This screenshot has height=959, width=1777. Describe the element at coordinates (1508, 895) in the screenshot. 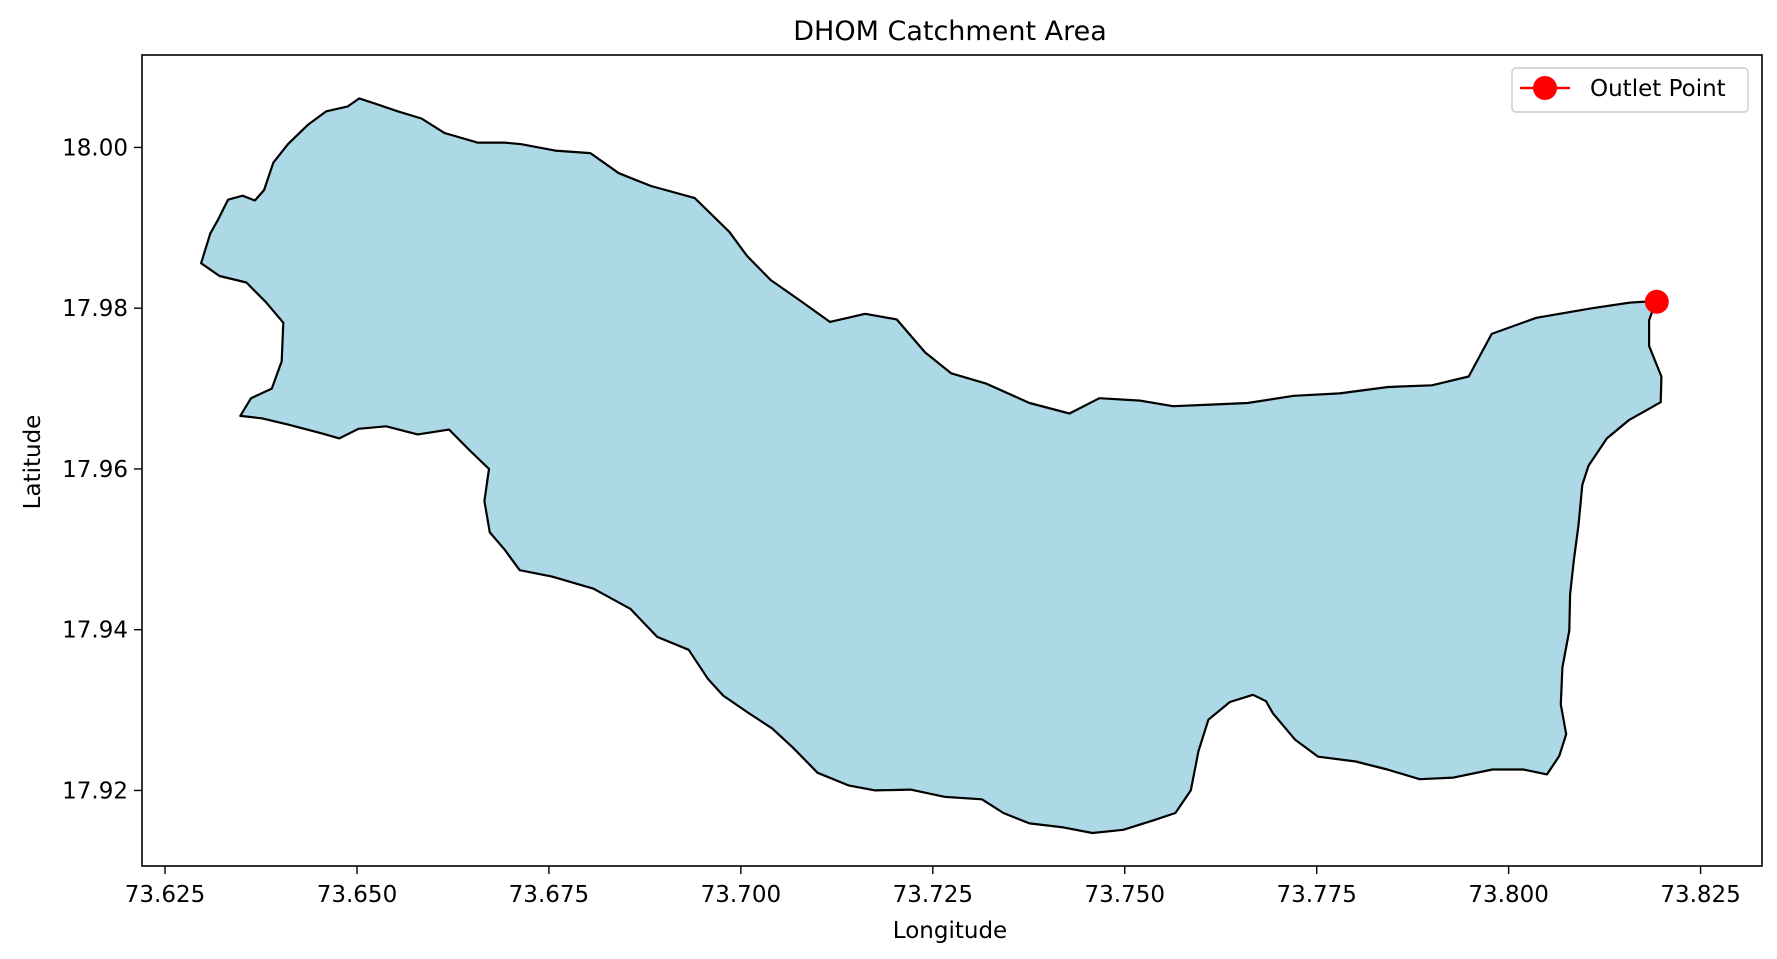

I see `x-tick-label: 73.800` at that location.